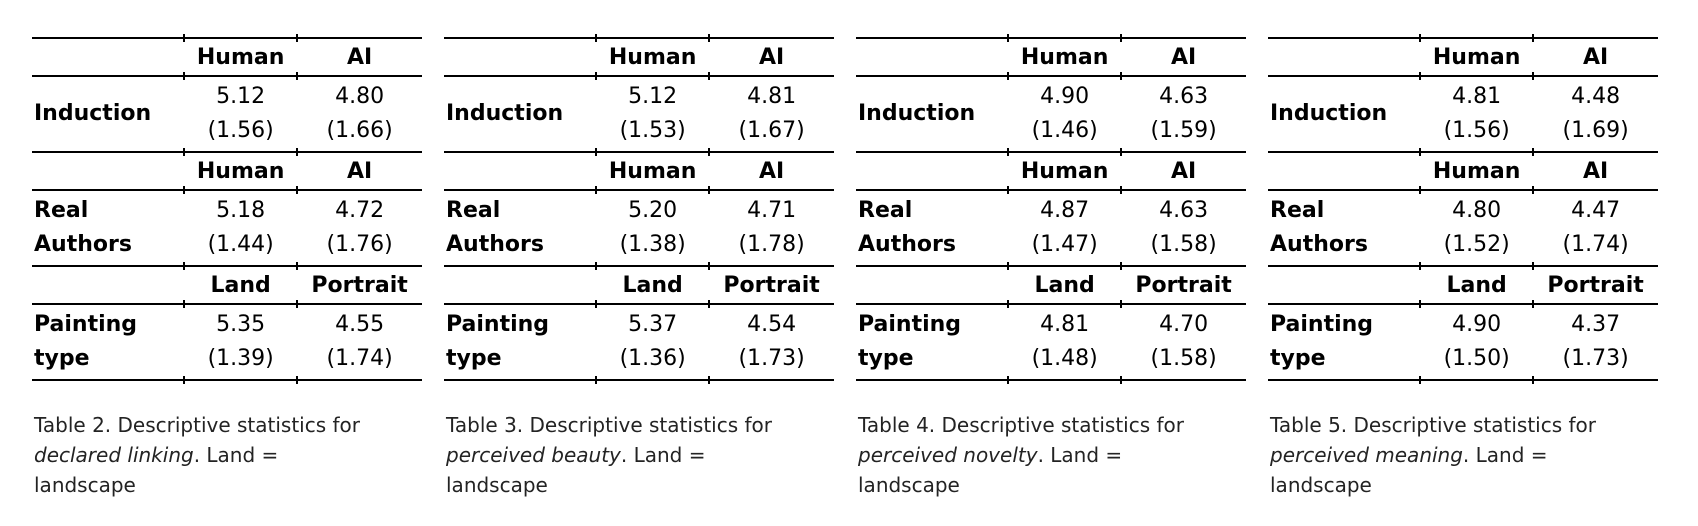 This screenshot has width=1698, height=526. Describe the element at coordinates (1064, 114) in the screenshot. I see `cell-mean-sd: 4.90 (1.46)` at that location.